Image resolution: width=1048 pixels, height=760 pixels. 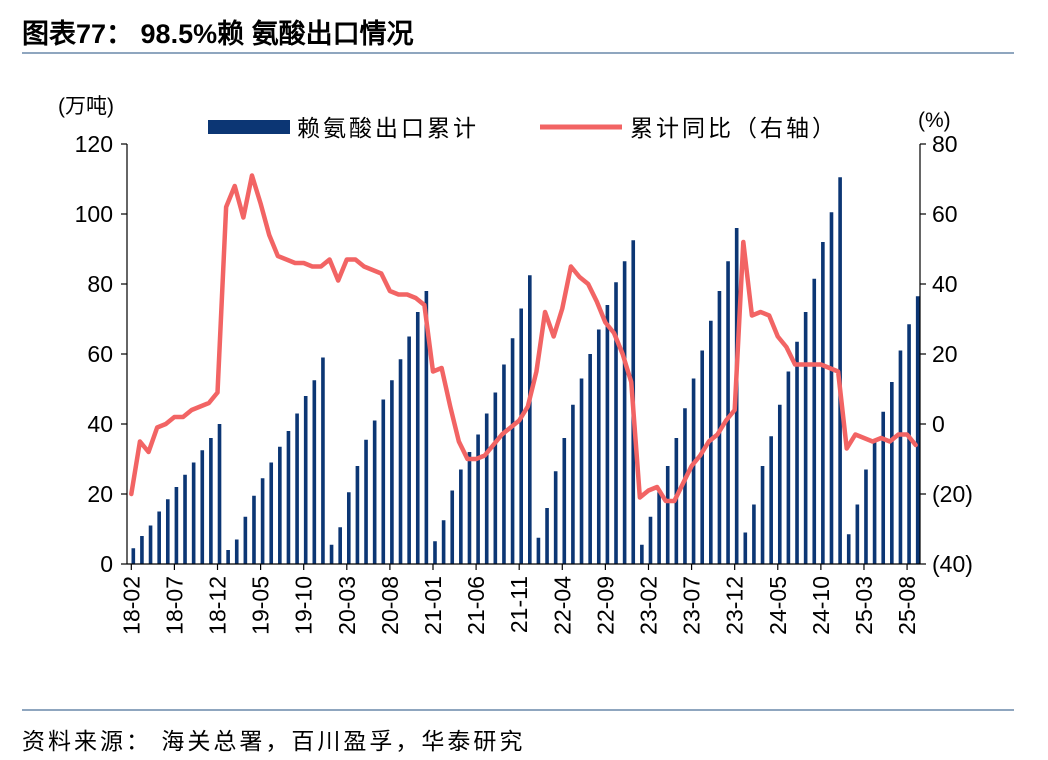 What do you see at coordinates (218, 605) in the screenshot?
I see `x-tick-label-18-12: 18-12` at bounding box center [218, 605].